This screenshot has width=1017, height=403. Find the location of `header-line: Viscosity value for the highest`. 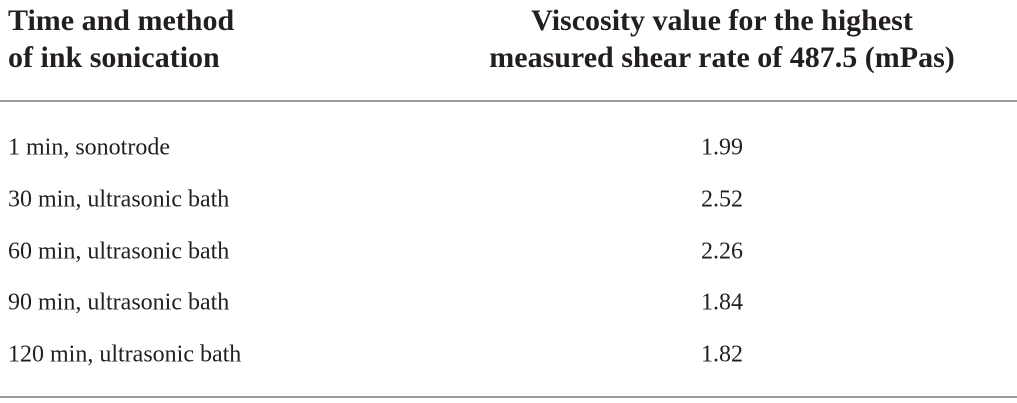

header-line: Viscosity value for the highest is located at coordinates (722, 20).